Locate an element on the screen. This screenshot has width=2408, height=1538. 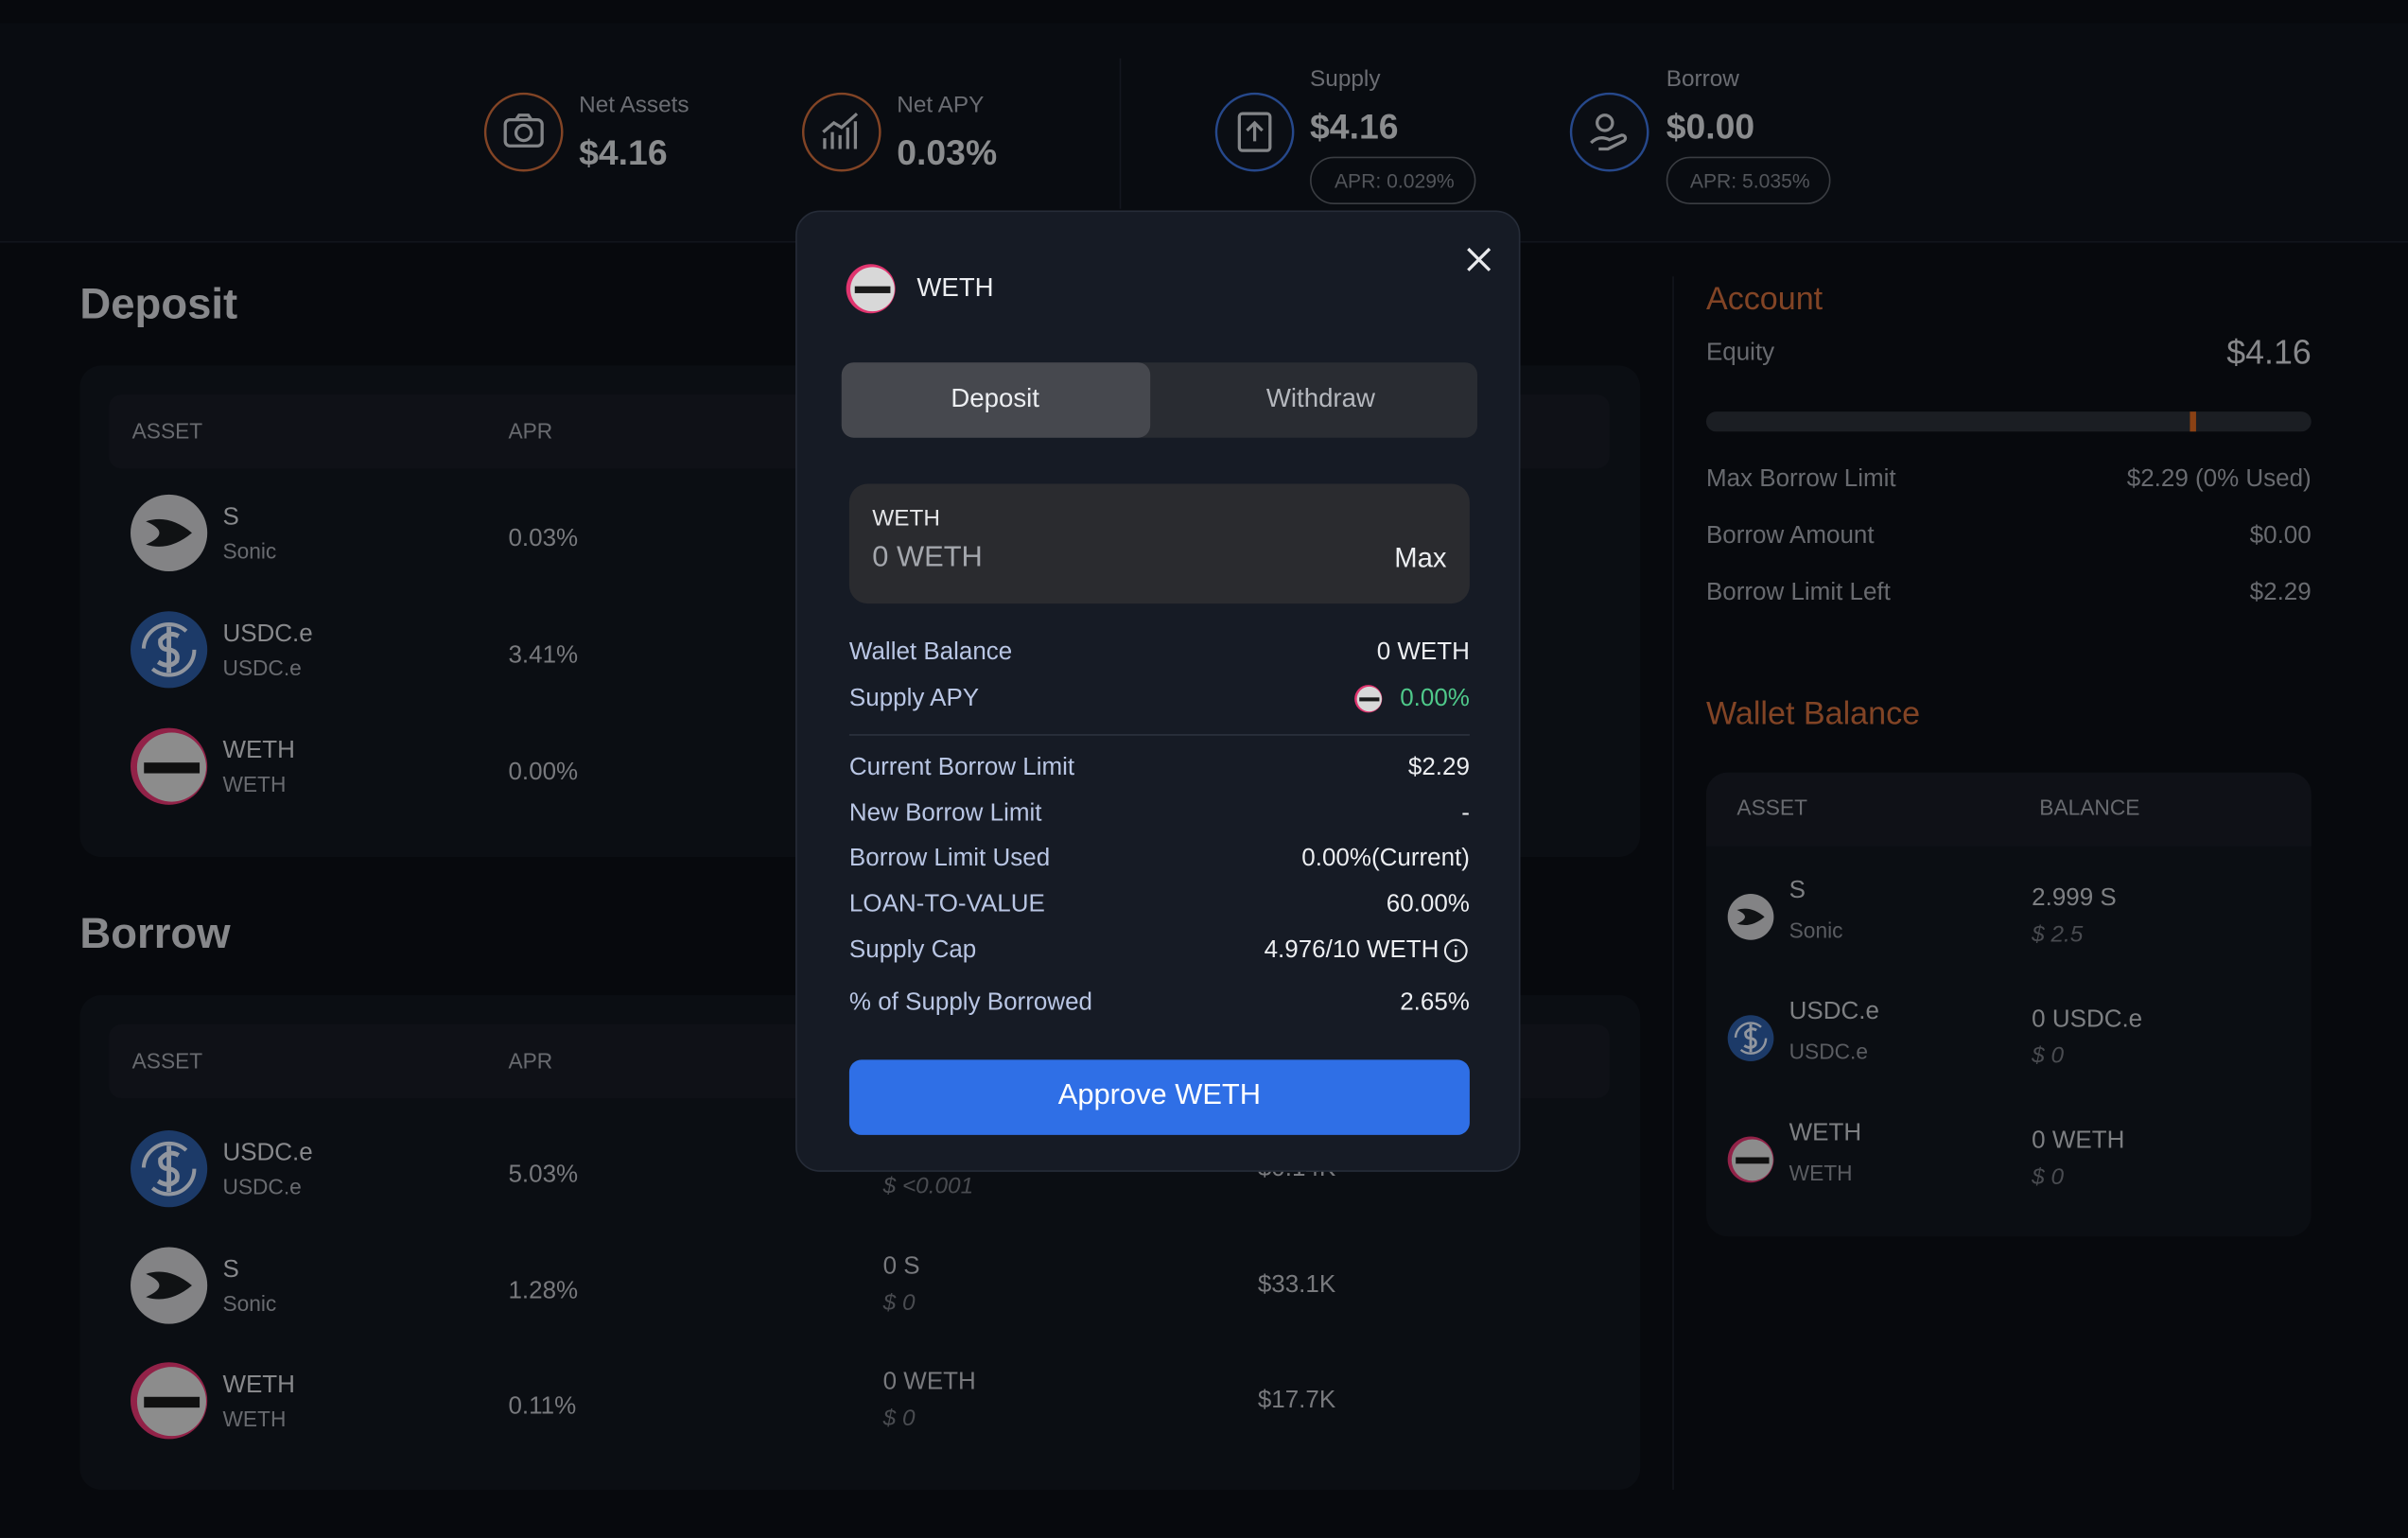
section-title: Borrow is located at coordinates (155, 933).